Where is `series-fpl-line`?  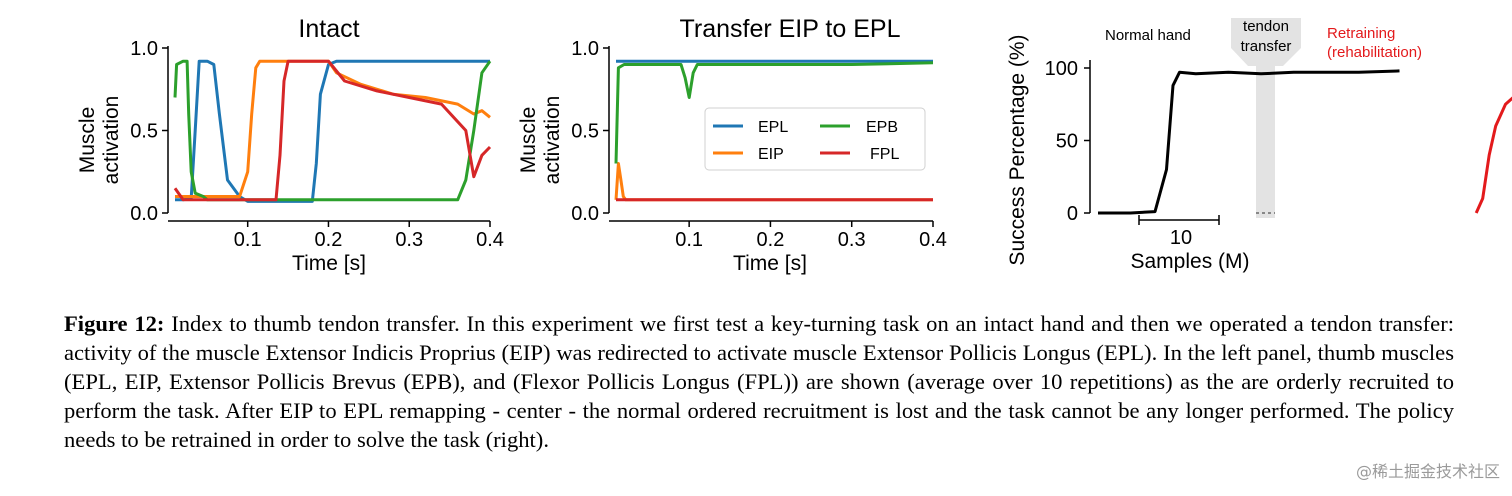
series-fpl-line is located at coordinates (332, 130).